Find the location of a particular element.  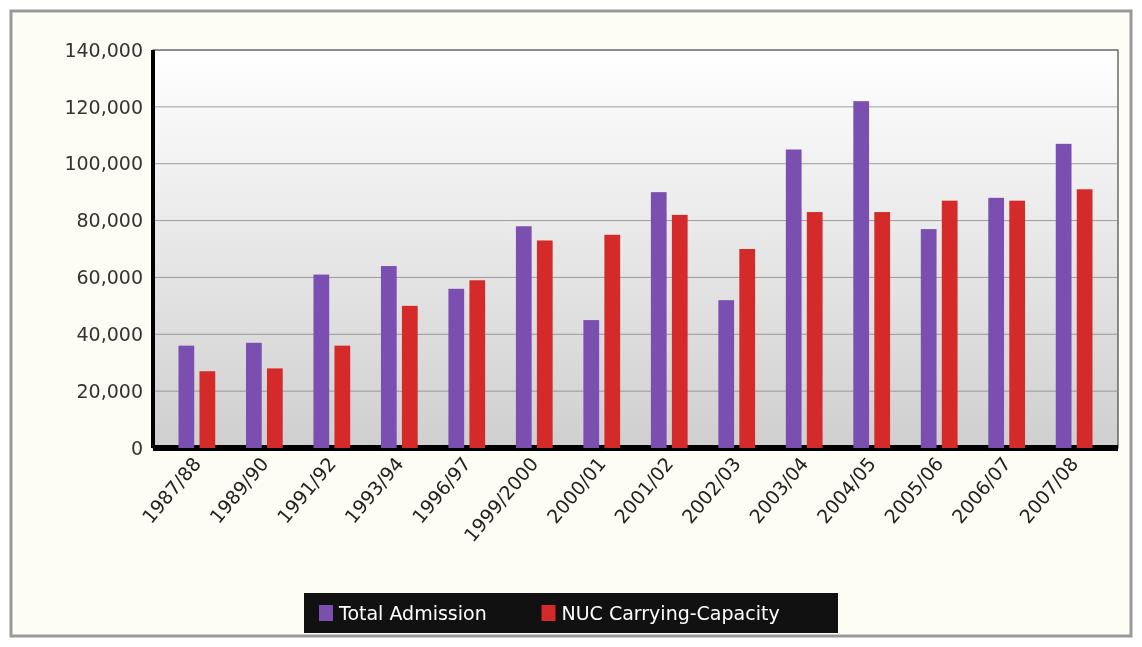

y-tick-label: 120,000 is located at coordinates (103, 106).